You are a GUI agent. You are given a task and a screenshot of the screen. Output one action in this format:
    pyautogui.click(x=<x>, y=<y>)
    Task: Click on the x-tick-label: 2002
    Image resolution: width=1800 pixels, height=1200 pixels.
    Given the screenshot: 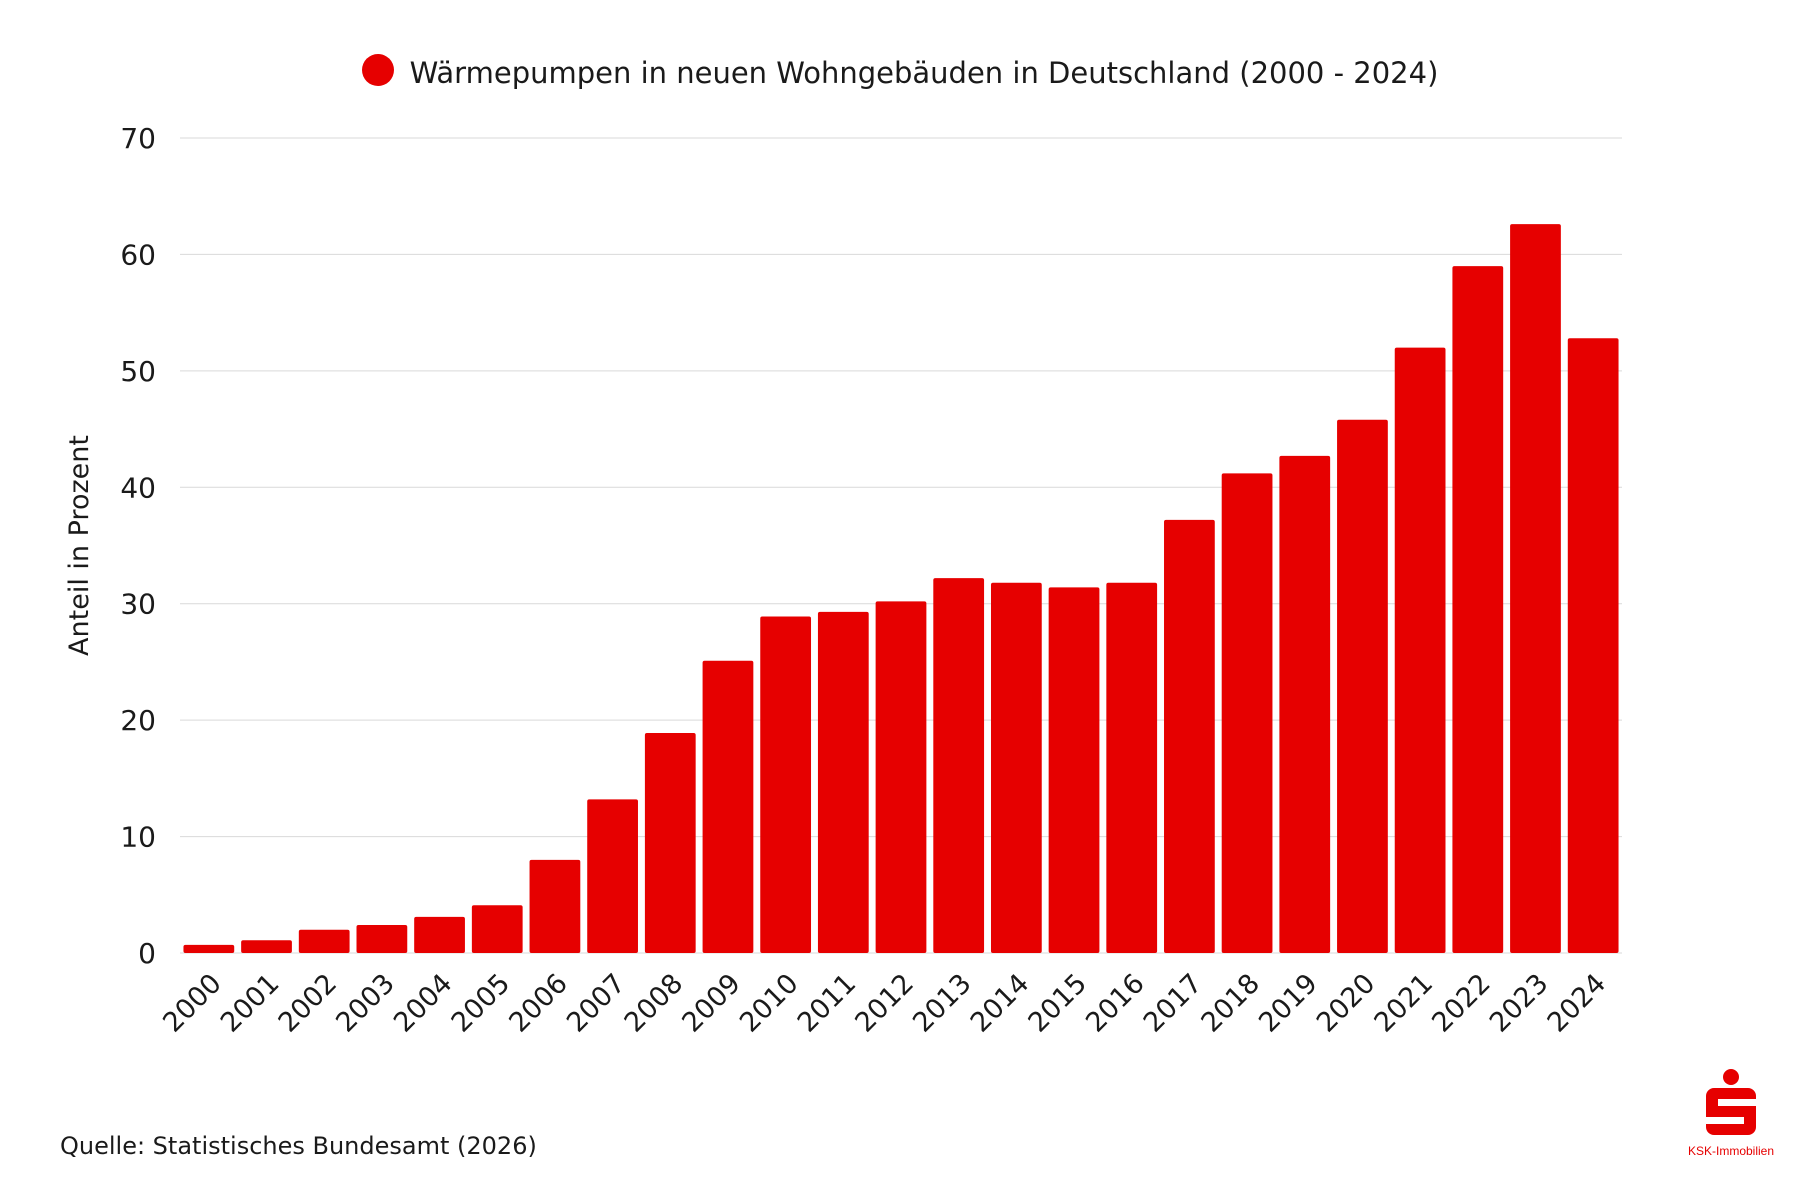 What is the action you would take?
    pyautogui.click(x=308, y=1003)
    